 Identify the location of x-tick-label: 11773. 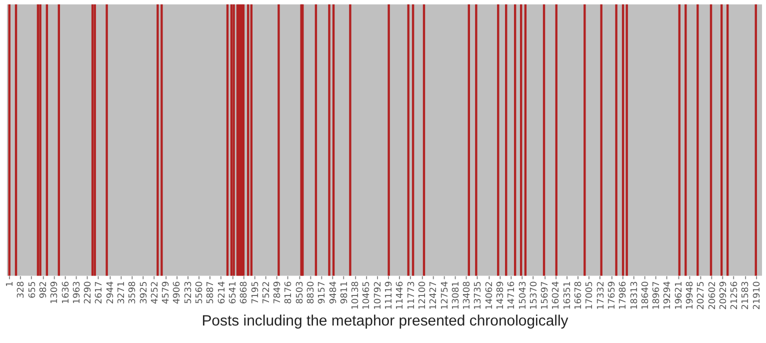
(411, 295).